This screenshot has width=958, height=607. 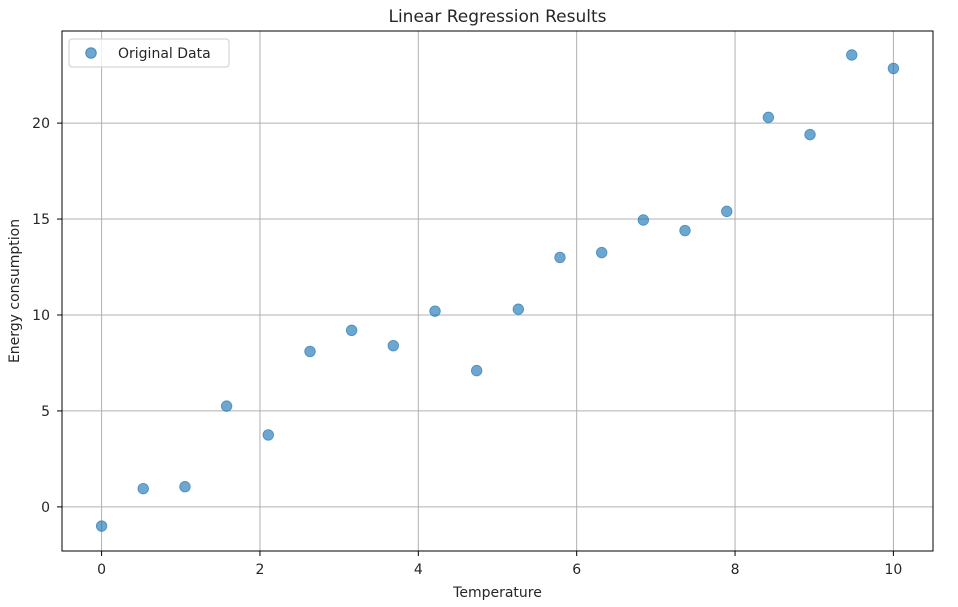 What do you see at coordinates (41, 316) in the screenshot?
I see `y-tick-label-2: 10` at bounding box center [41, 316].